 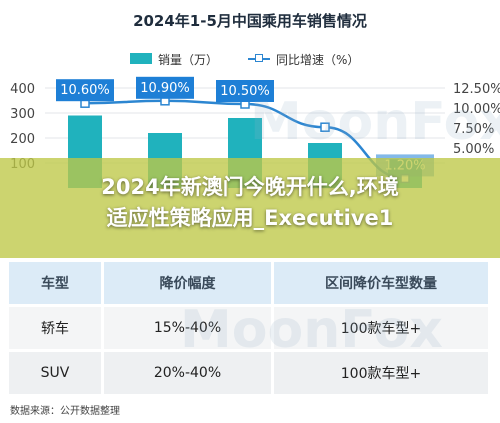 I want to click on y-left-tick-label: 200, so click(x=22, y=139).